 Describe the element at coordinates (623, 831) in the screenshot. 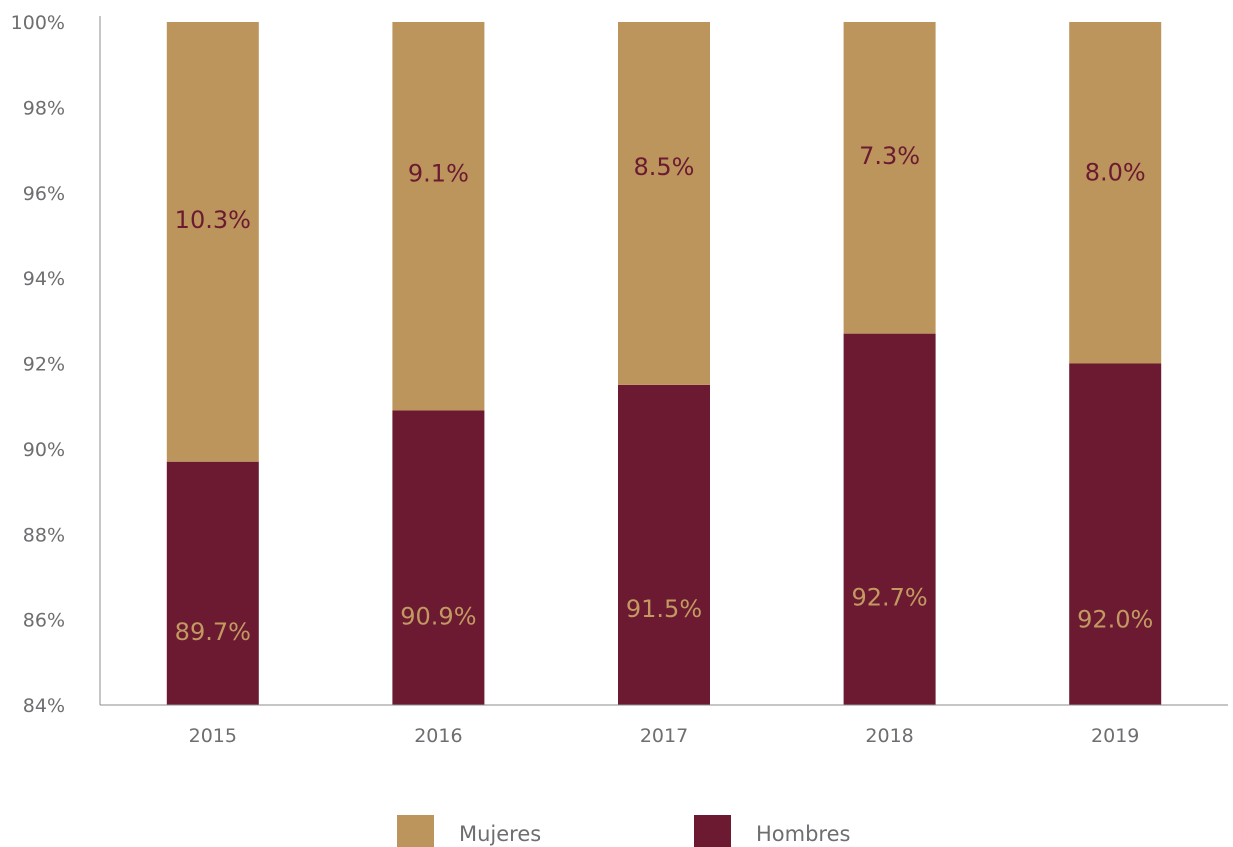

I see `legend: Mujeres Hombres` at that location.